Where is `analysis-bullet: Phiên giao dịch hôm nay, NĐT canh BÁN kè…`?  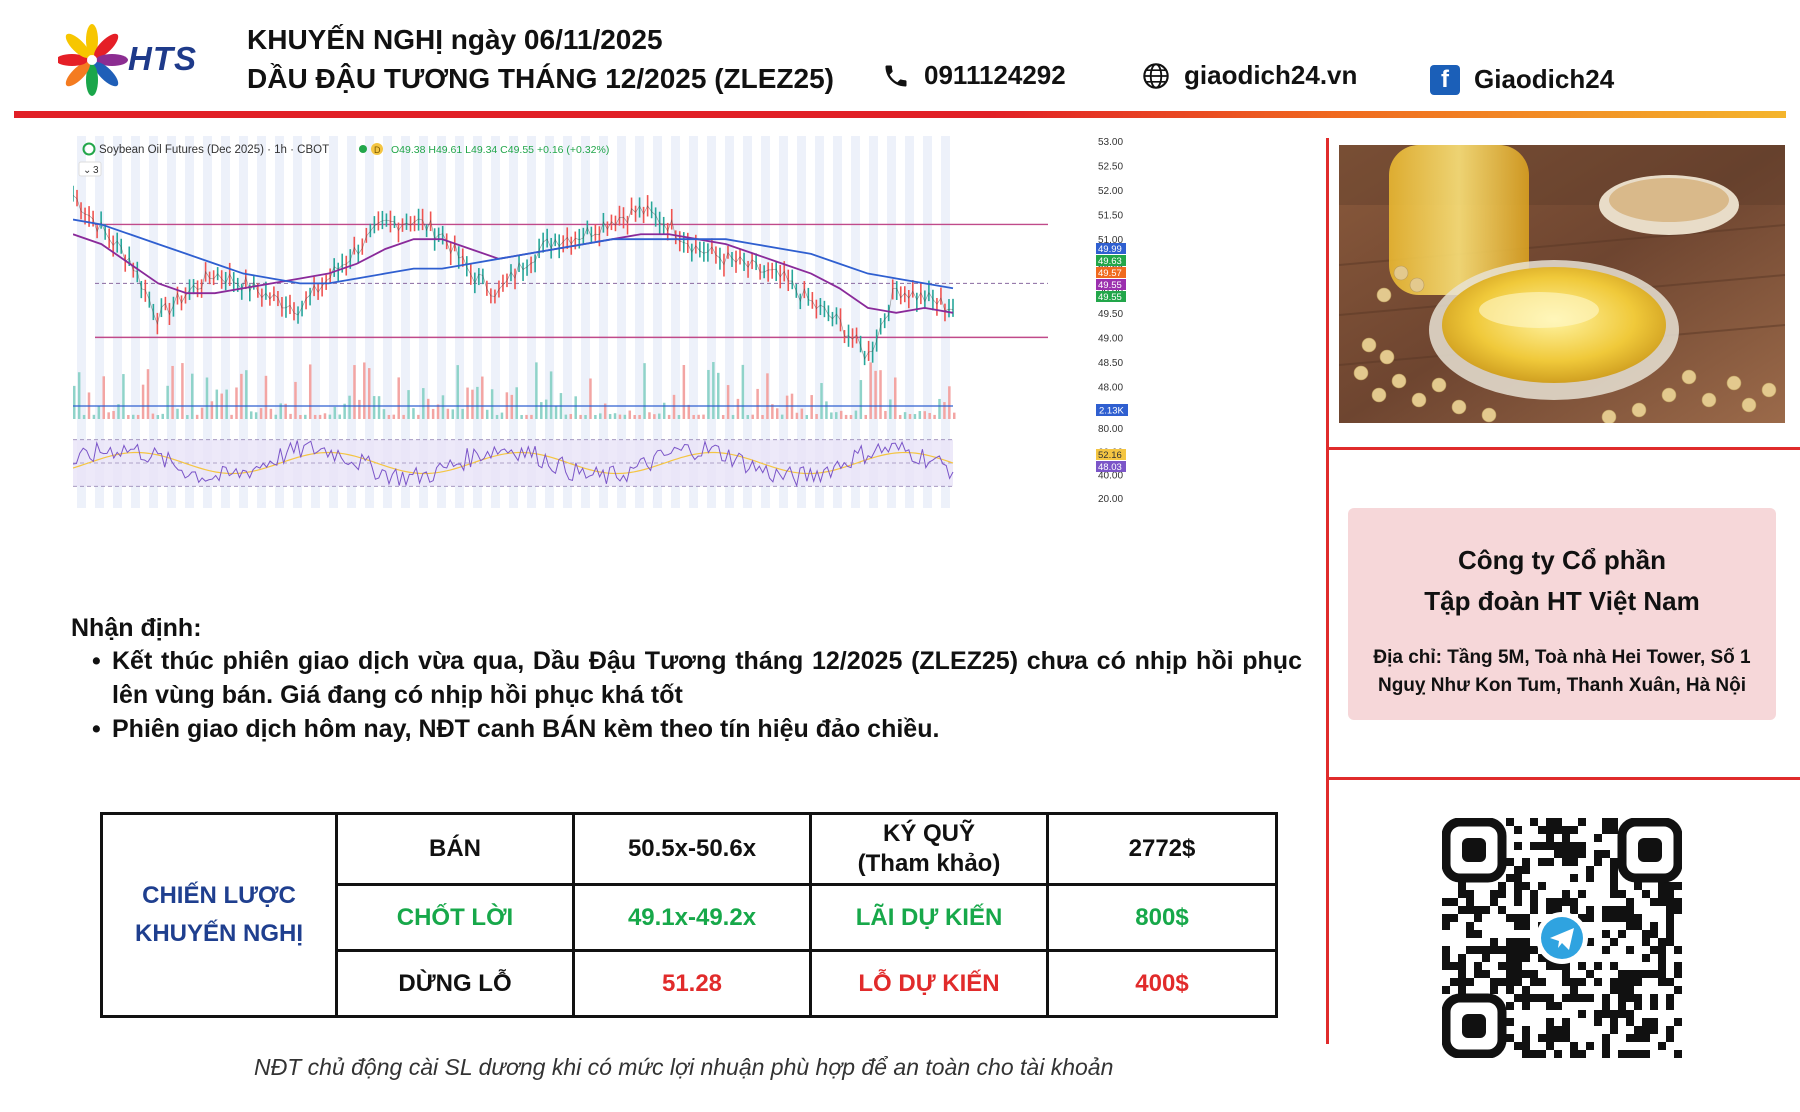 analysis-bullet: Phiên giao dịch hôm nay, NĐT canh BÁN kè… is located at coordinates (697, 729).